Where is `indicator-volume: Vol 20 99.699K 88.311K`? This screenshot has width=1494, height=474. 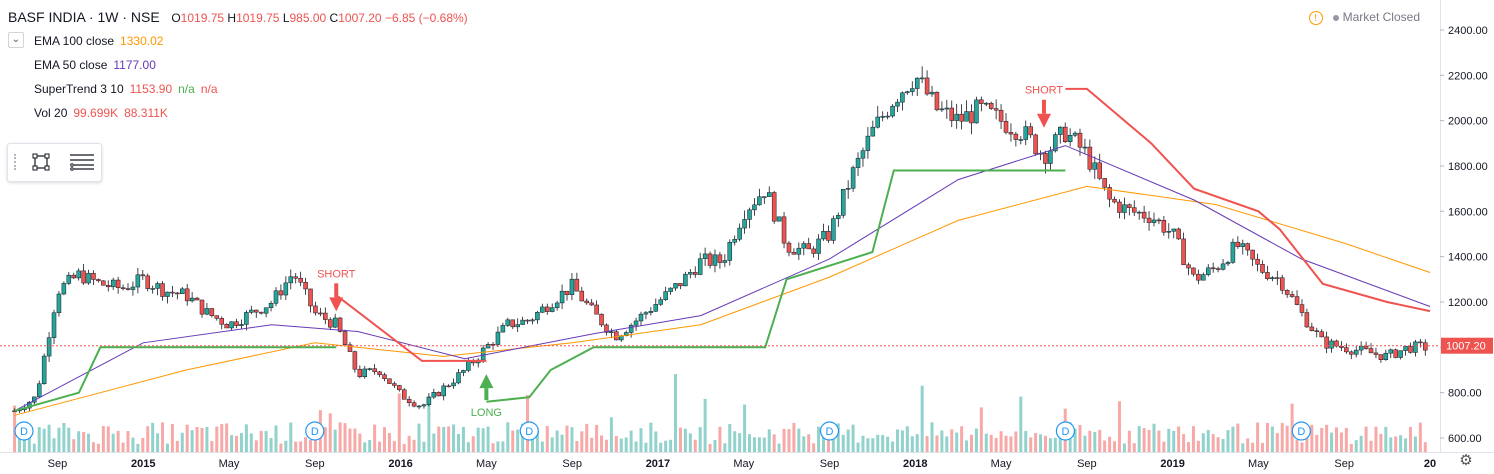
indicator-volume: Vol 20 99.699K 88.311K is located at coordinates (101, 113).